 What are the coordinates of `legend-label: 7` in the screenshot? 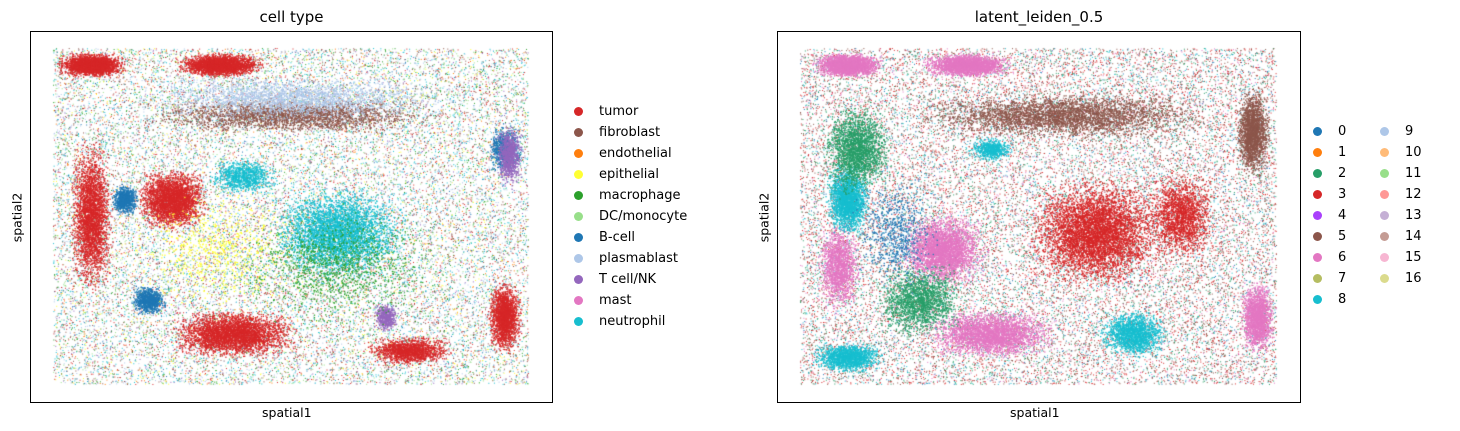 It's located at (1342, 278).